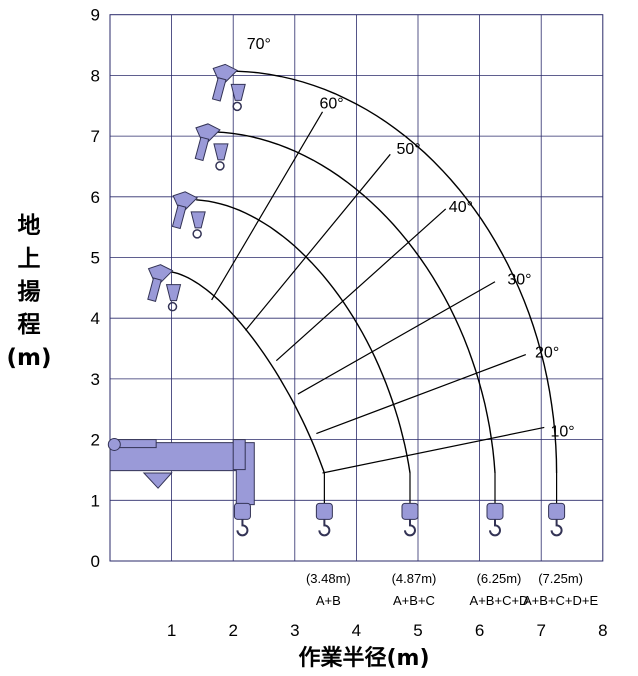 This screenshot has width=638, height=676. Describe the element at coordinates (29, 325) in the screenshot. I see `y-axis-title-char: 程` at that location.